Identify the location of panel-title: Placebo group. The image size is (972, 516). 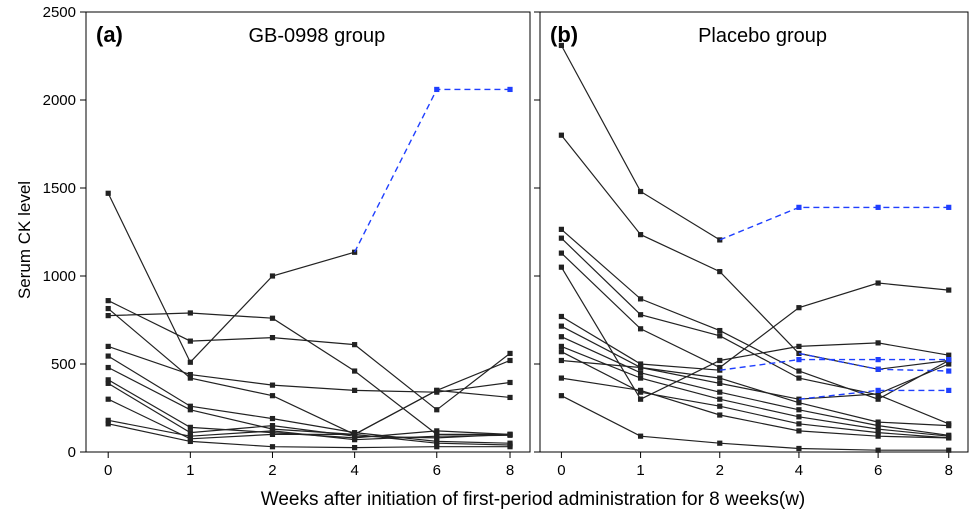
(762, 36).